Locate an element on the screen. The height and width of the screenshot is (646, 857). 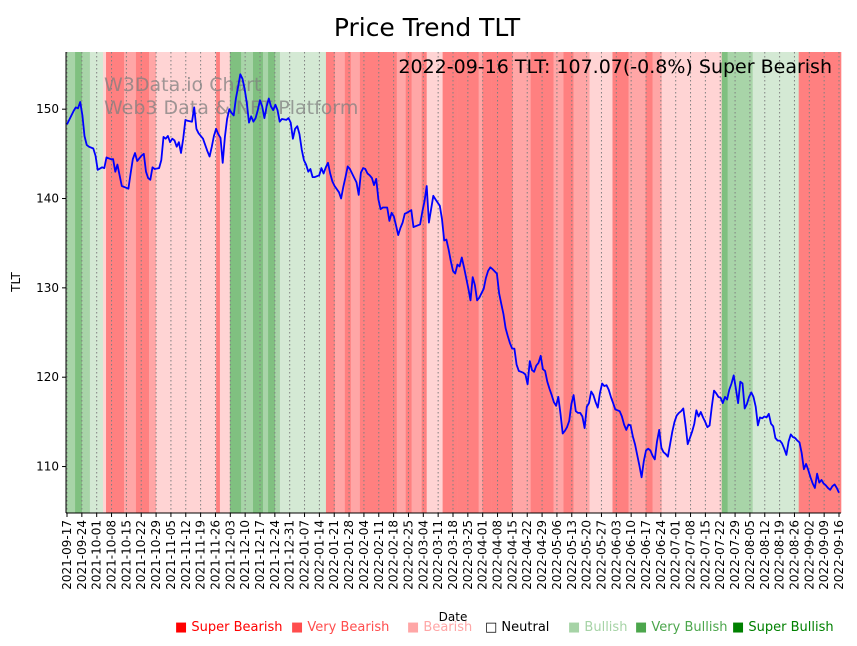
legend-label: Very Bullish is located at coordinates (689, 627).